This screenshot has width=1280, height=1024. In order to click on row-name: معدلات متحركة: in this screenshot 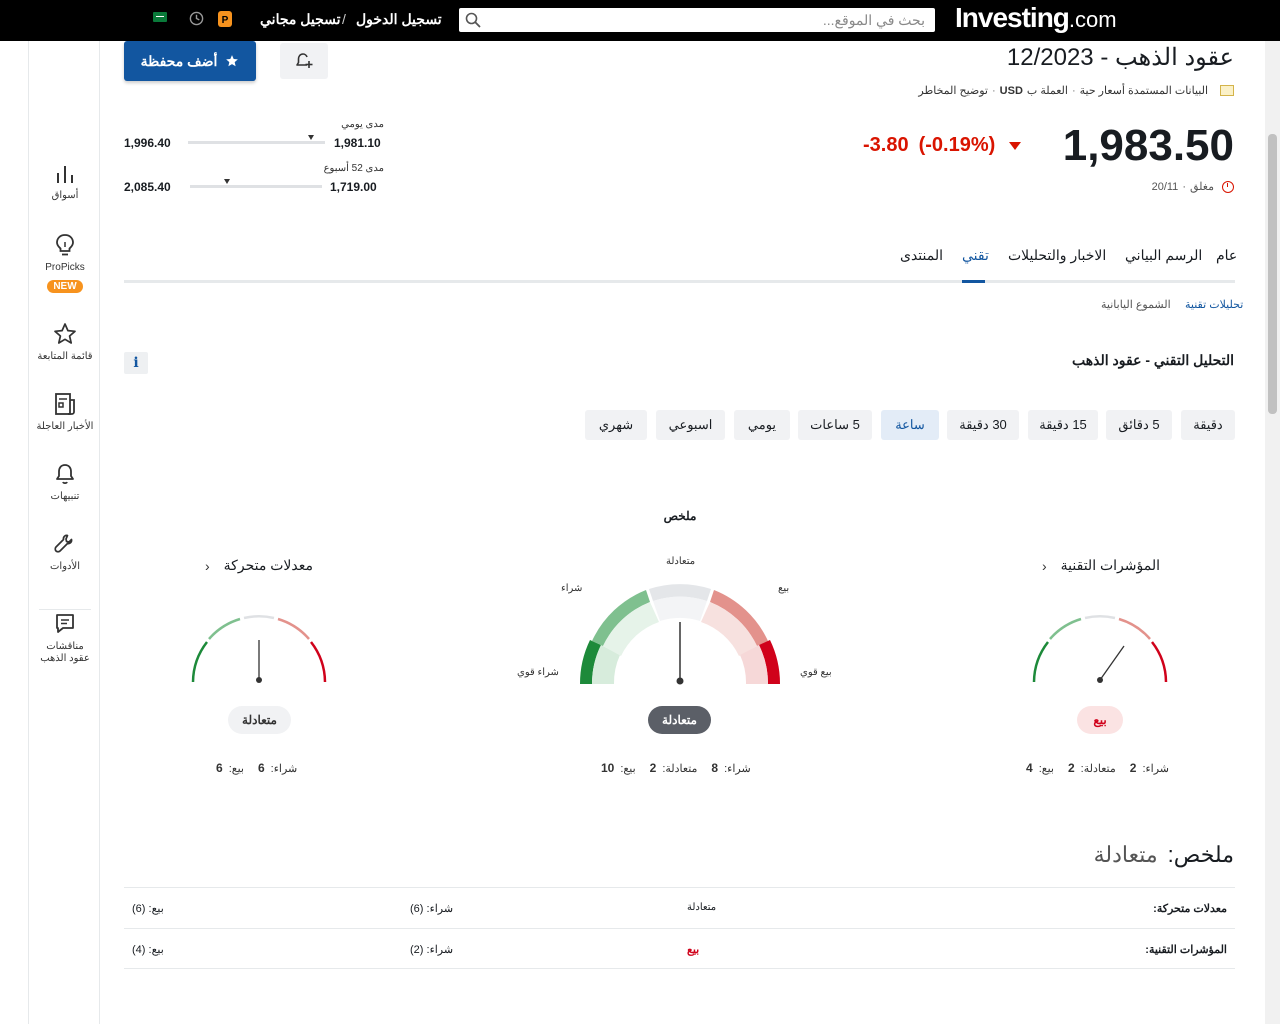, I will do `click(1190, 909)`.